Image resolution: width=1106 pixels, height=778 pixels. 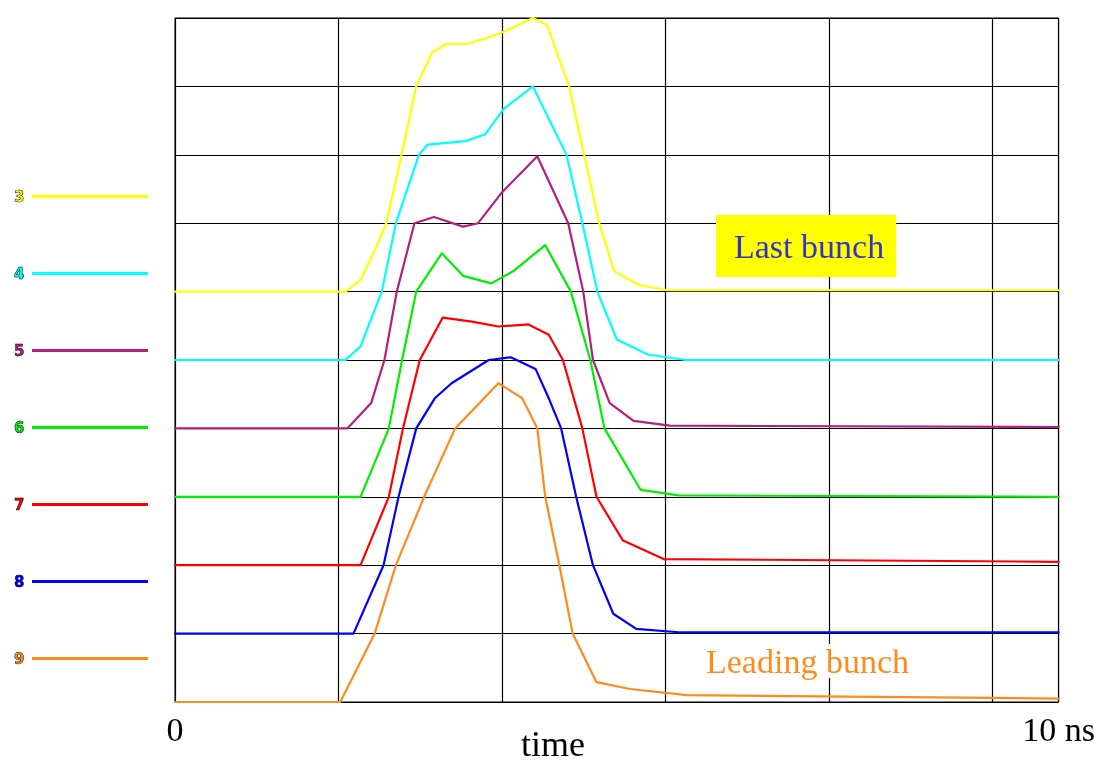 I want to click on text: 5, so click(x=20, y=350).